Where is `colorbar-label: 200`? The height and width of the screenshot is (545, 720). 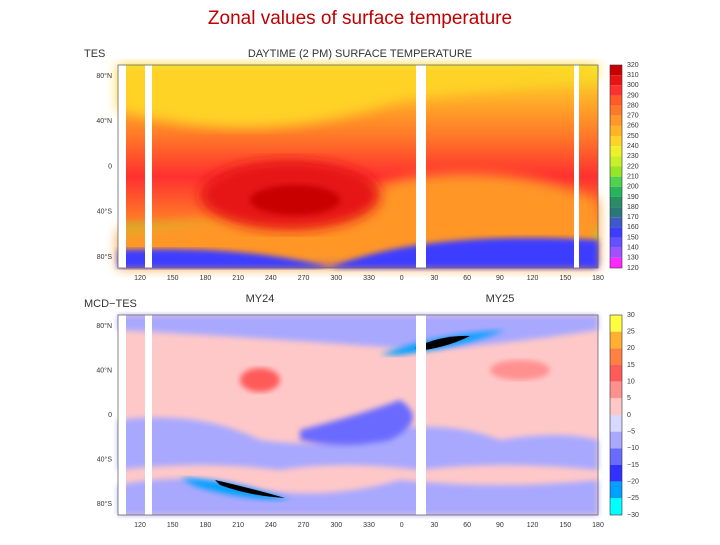
colorbar-label: 200 is located at coordinates (633, 187).